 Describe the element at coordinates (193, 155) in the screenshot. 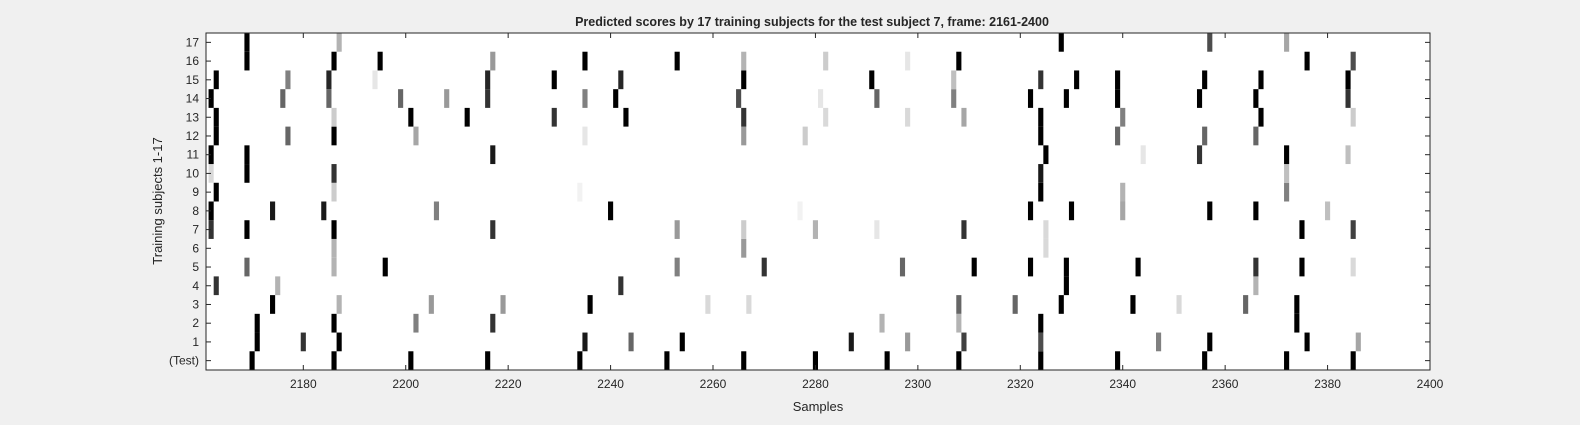

I see `y-tick-label: 11` at that location.